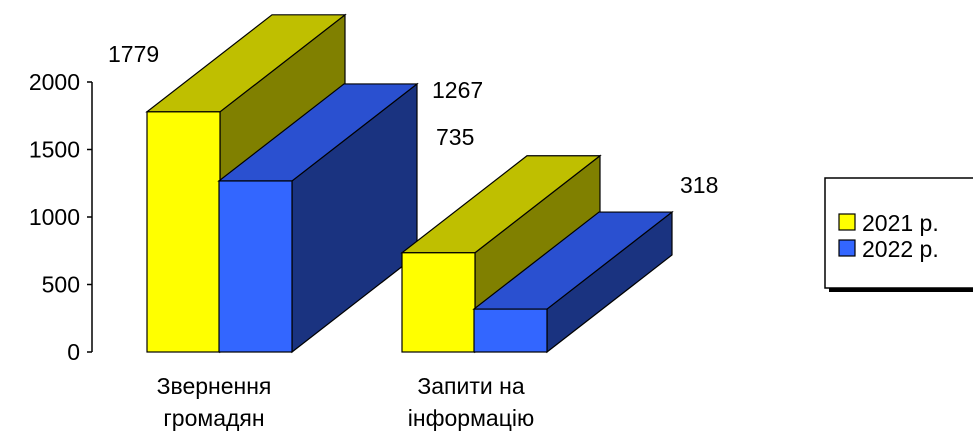 Image resolution: width=973 pixels, height=436 pixels. Describe the element at coordinates (133, 54) in the screenshot. I see `data-label: 1779` at that location.